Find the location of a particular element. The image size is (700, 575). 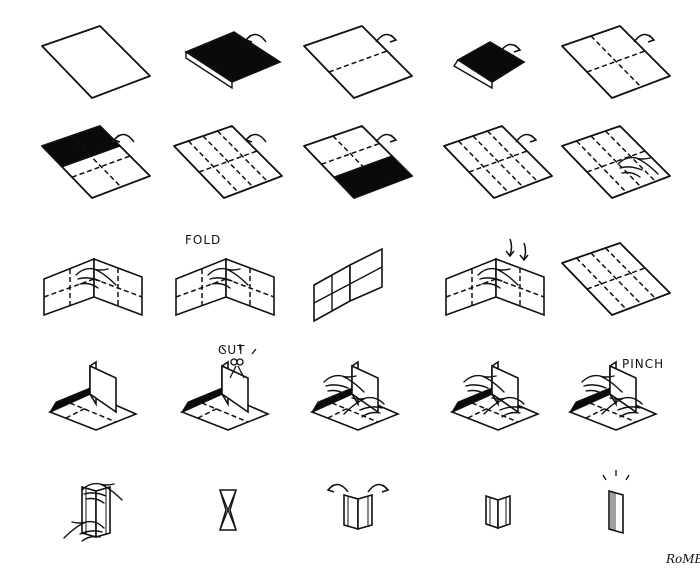

cut-label: CUT is located at coordinates (232, 350).